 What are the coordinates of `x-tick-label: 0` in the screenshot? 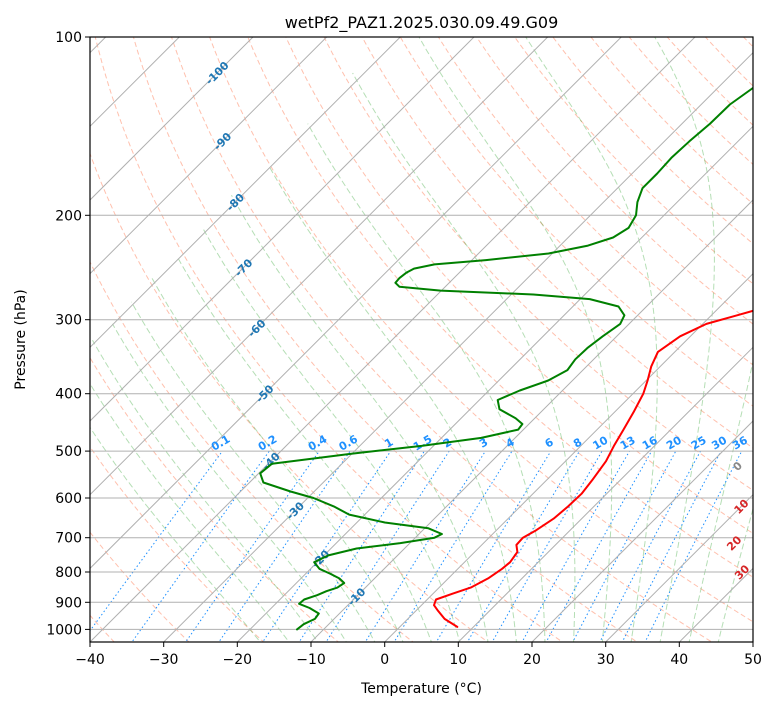 It's located at (384, 660).